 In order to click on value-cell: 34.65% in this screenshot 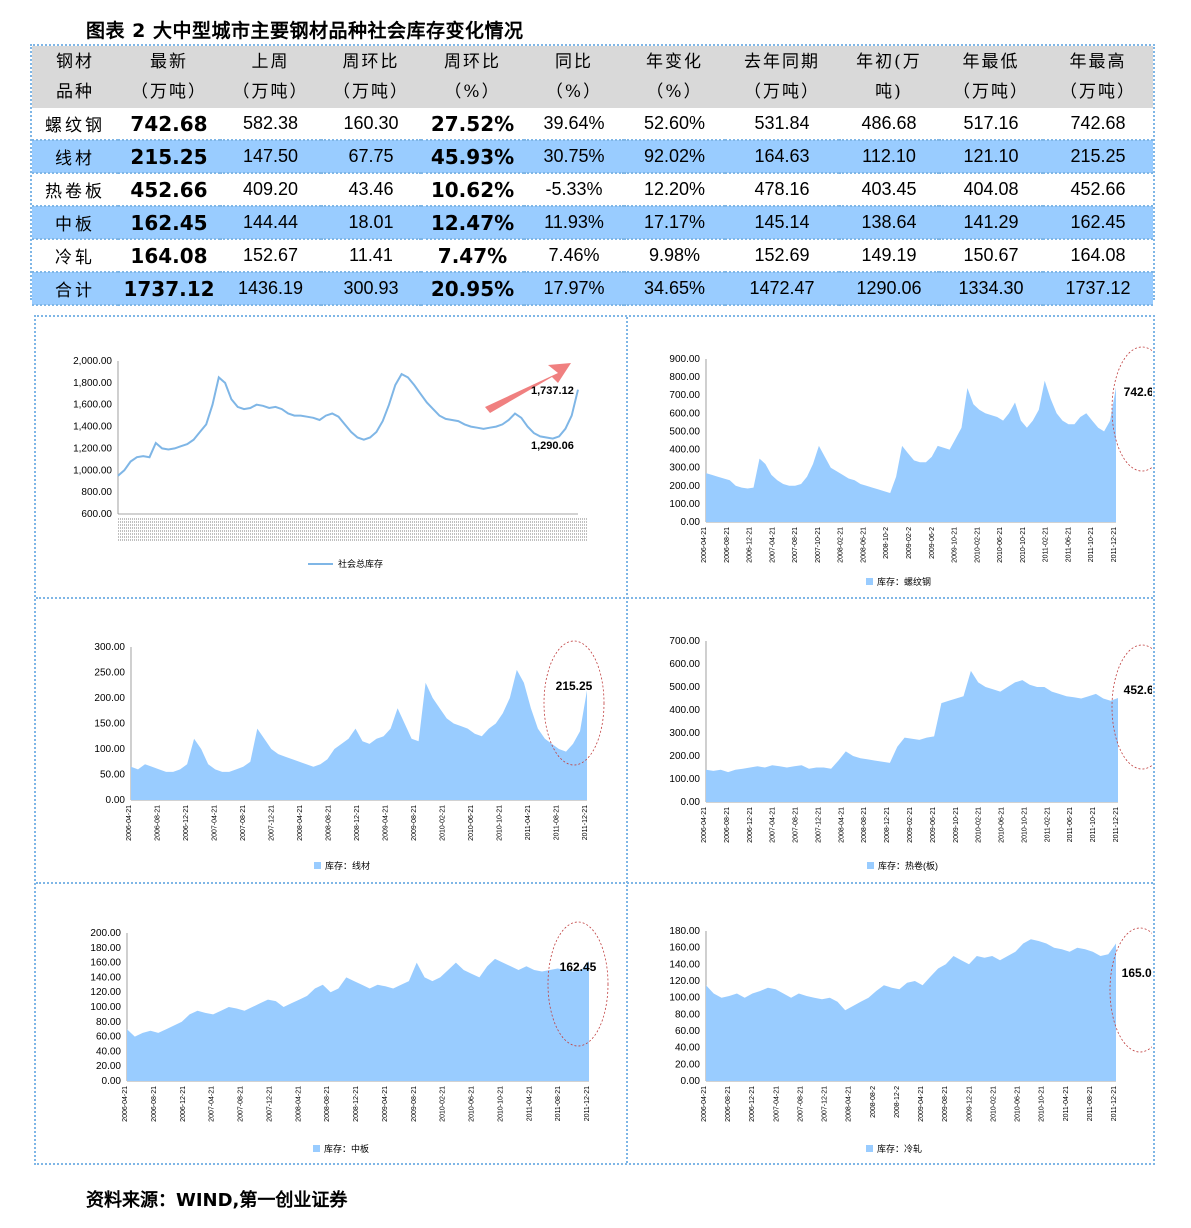, I will do `click(674, 289)`.